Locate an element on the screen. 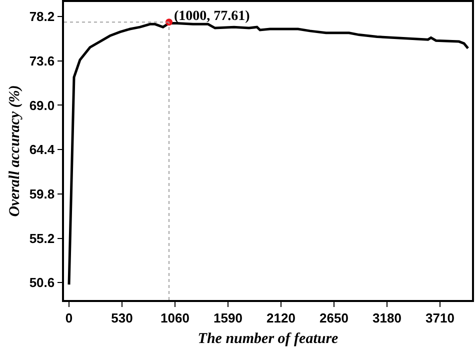  y-tick-label: 59.8 is located at coordinates (42, 194).